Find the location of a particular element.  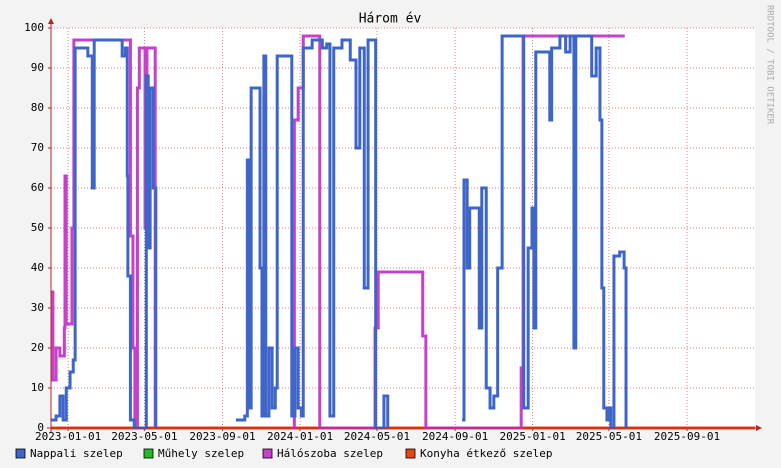

x-tick-label: 2025-01-01 is located at coordinates (533, 436).